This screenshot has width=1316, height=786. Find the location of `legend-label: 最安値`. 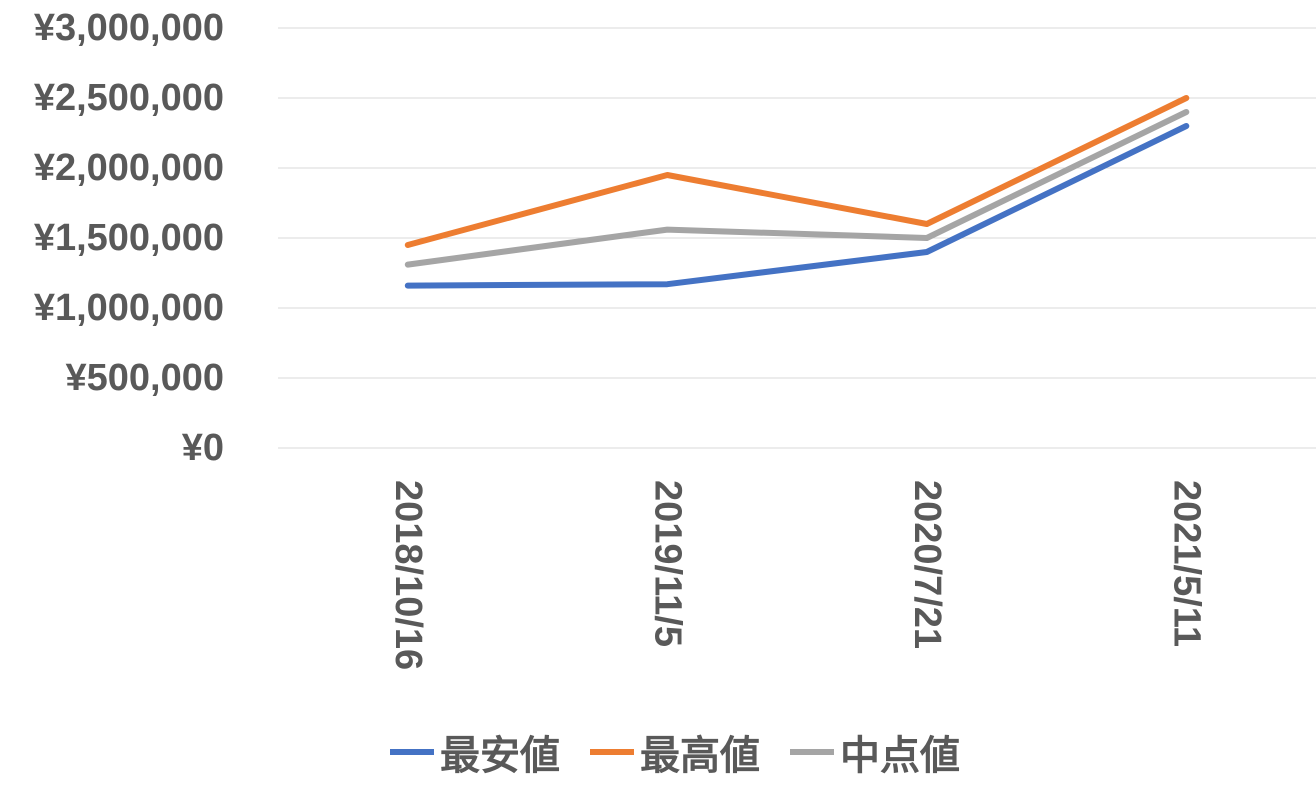

legend-label: 最安値 is located at coordinates (500, 756).